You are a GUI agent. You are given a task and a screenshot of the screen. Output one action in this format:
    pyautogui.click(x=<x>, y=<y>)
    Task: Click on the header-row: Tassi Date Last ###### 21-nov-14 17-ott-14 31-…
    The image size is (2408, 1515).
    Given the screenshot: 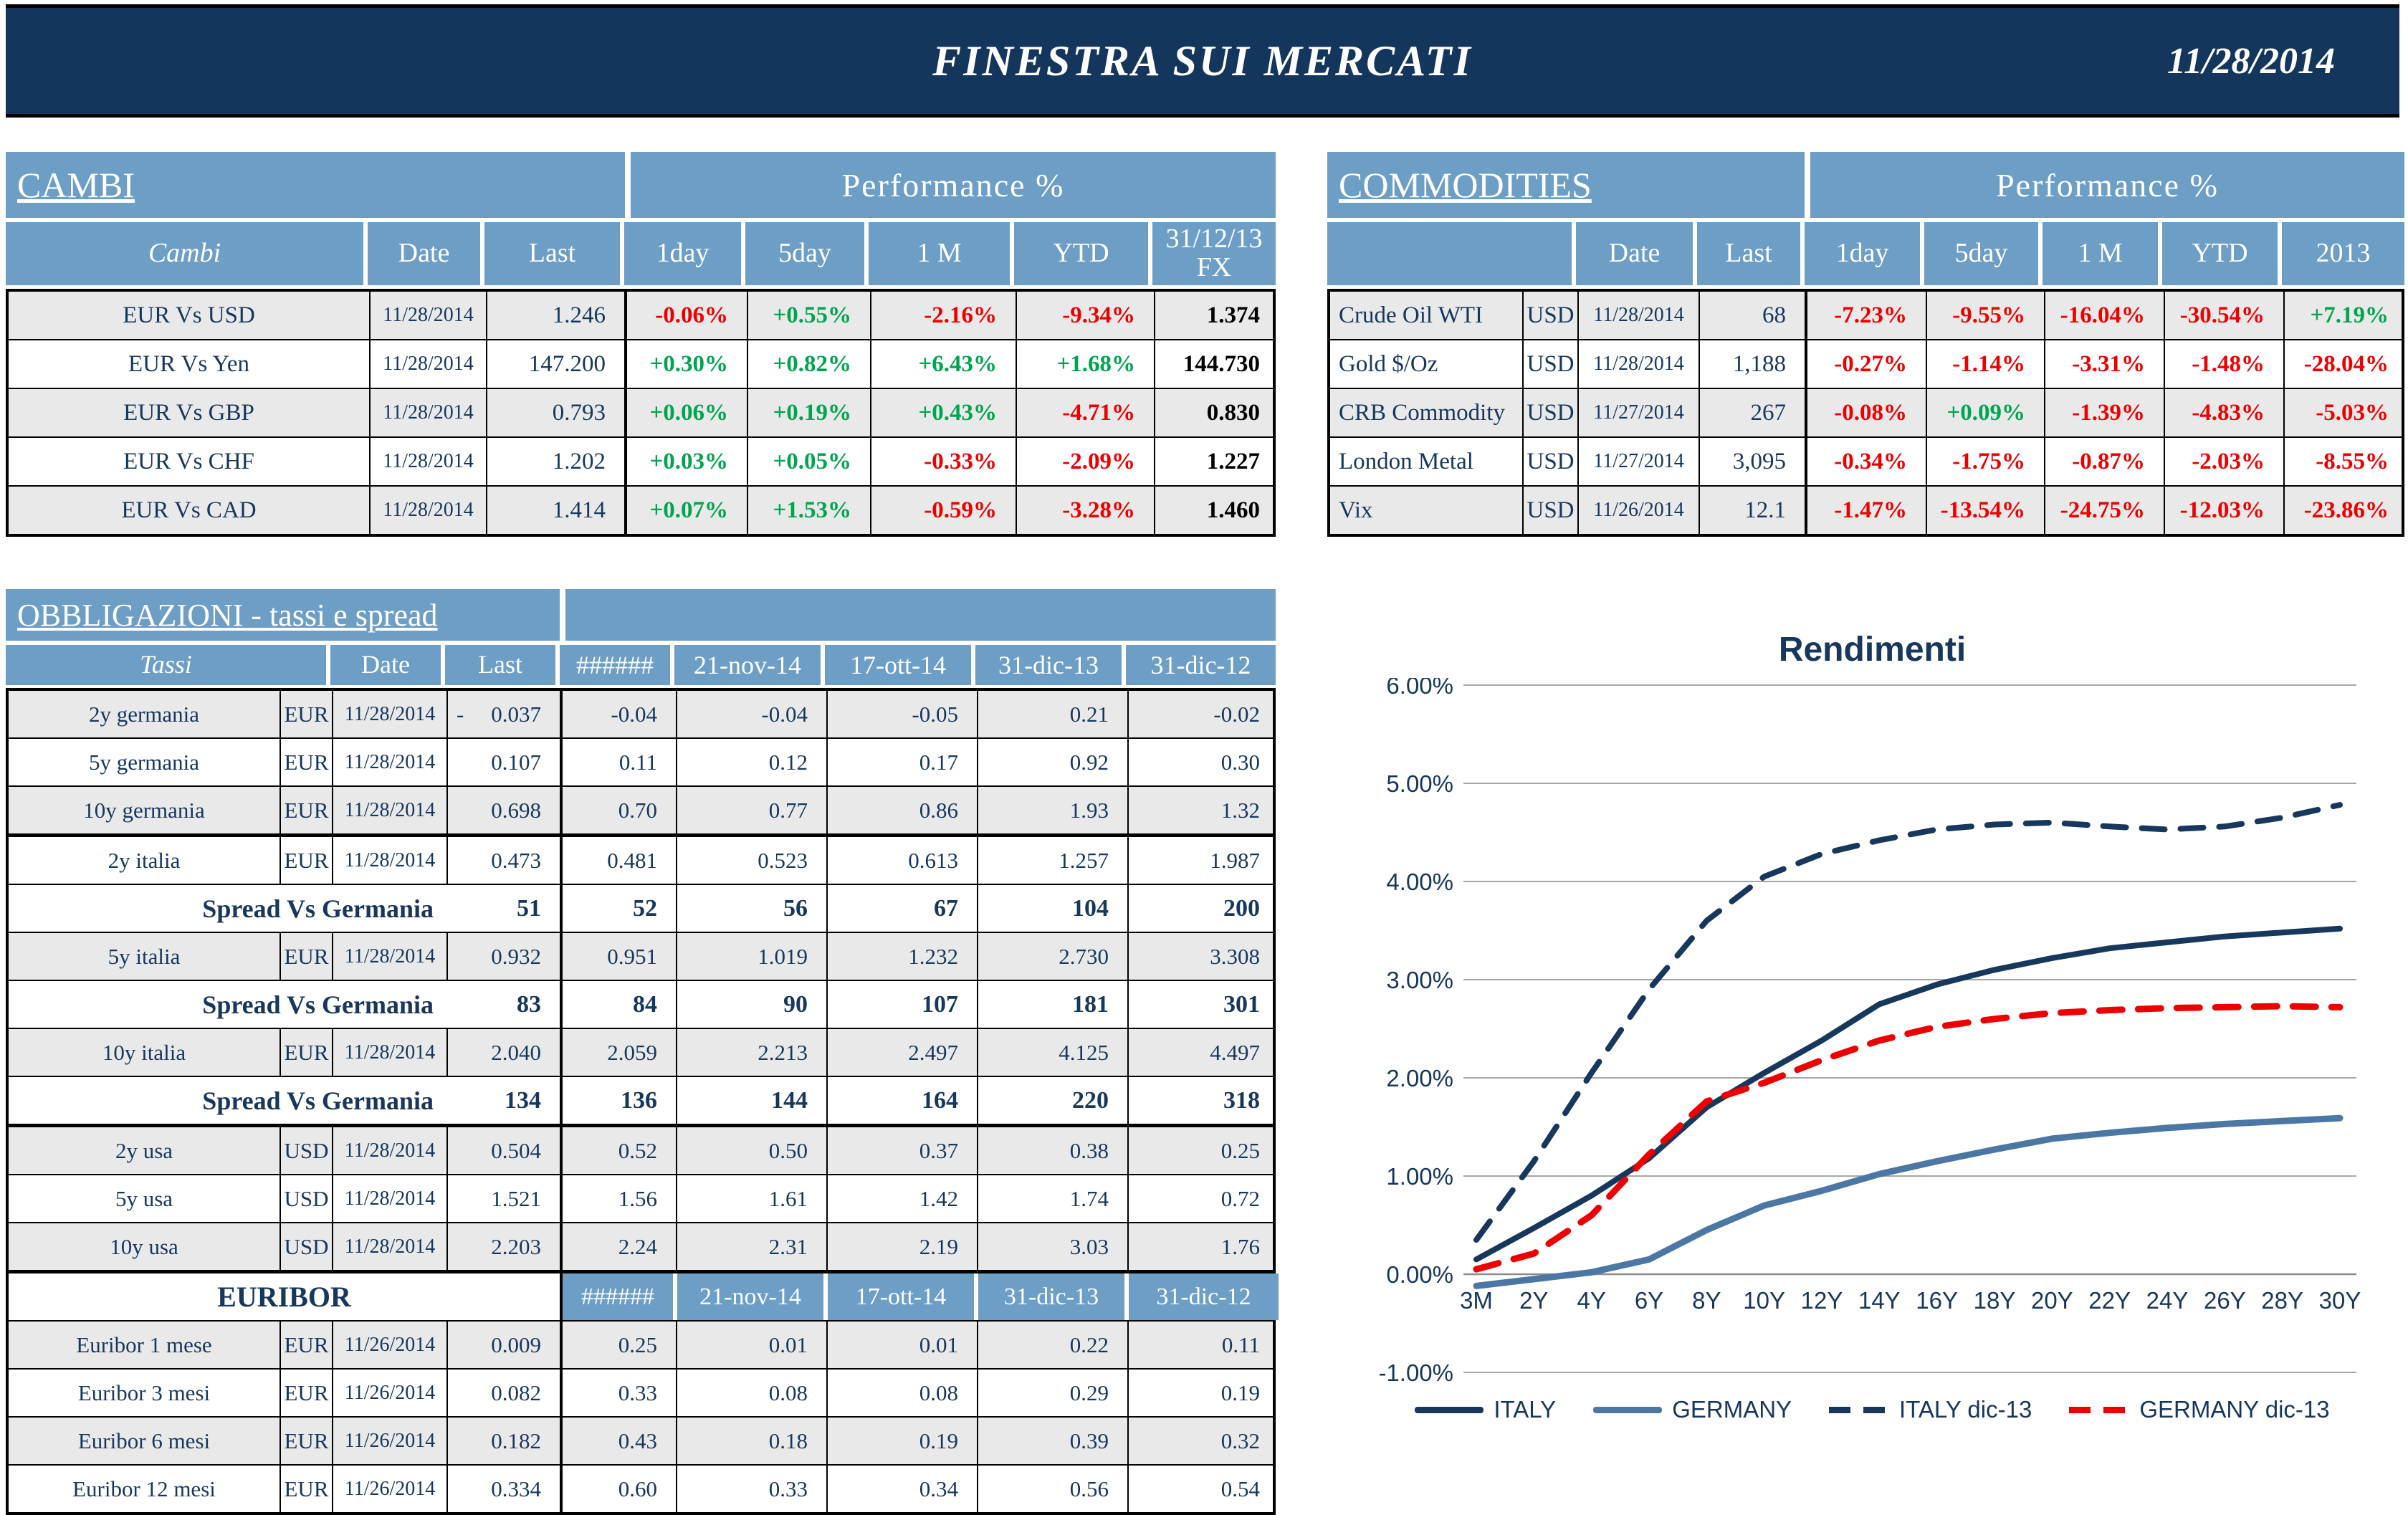 What is the action you would take?
    pyautogui.click(x=641, y=665)
    